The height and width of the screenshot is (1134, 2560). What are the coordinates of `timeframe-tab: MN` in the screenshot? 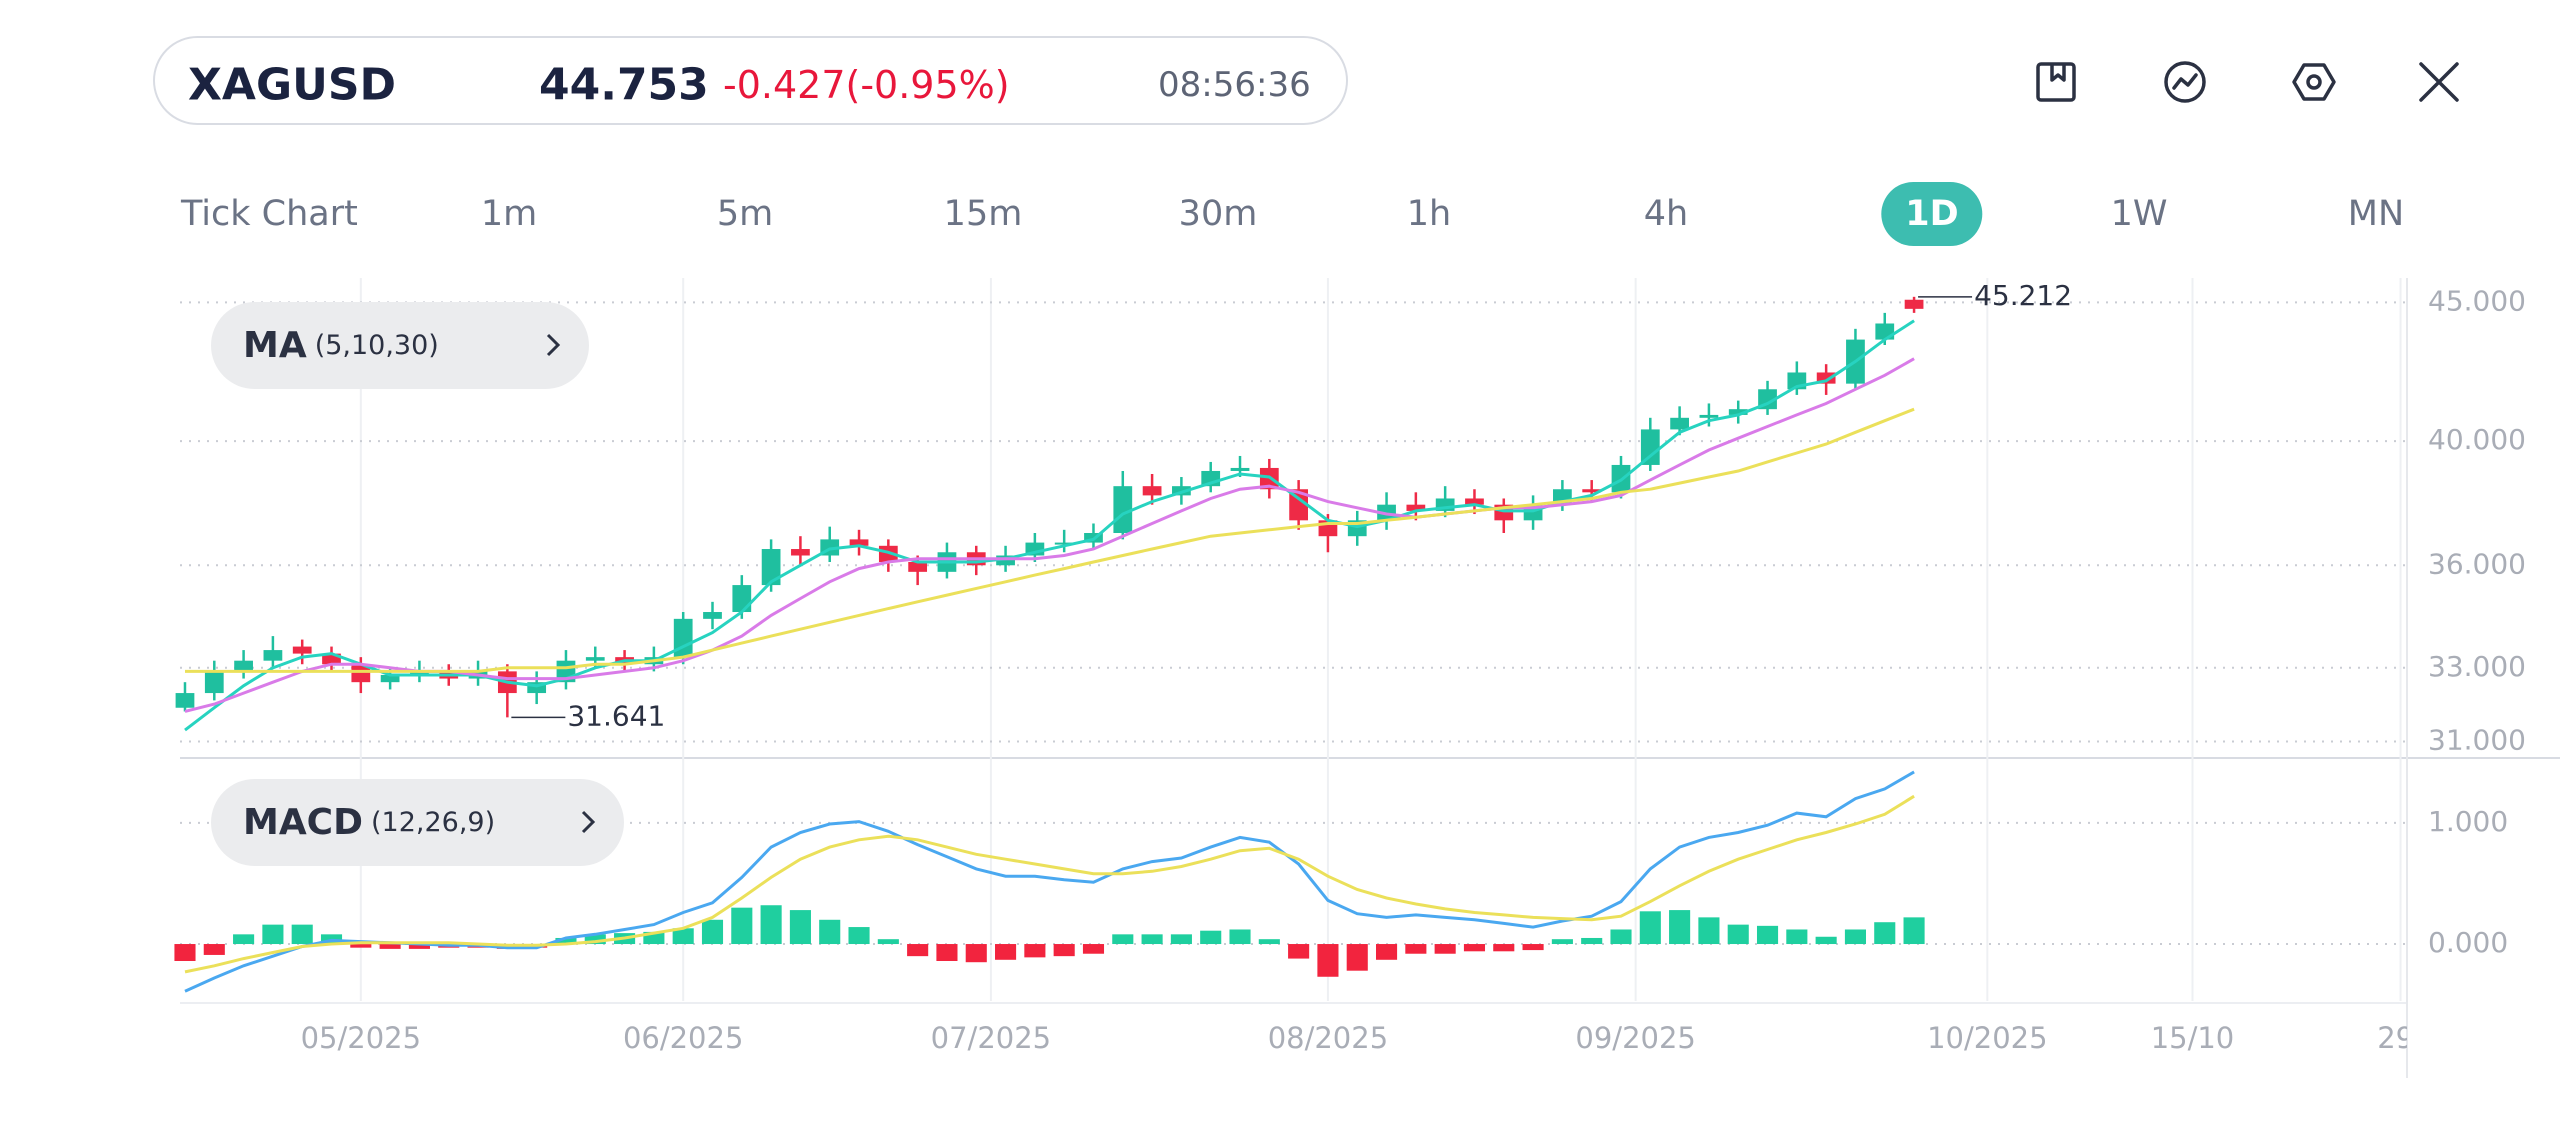 It's located at (2376, 214).